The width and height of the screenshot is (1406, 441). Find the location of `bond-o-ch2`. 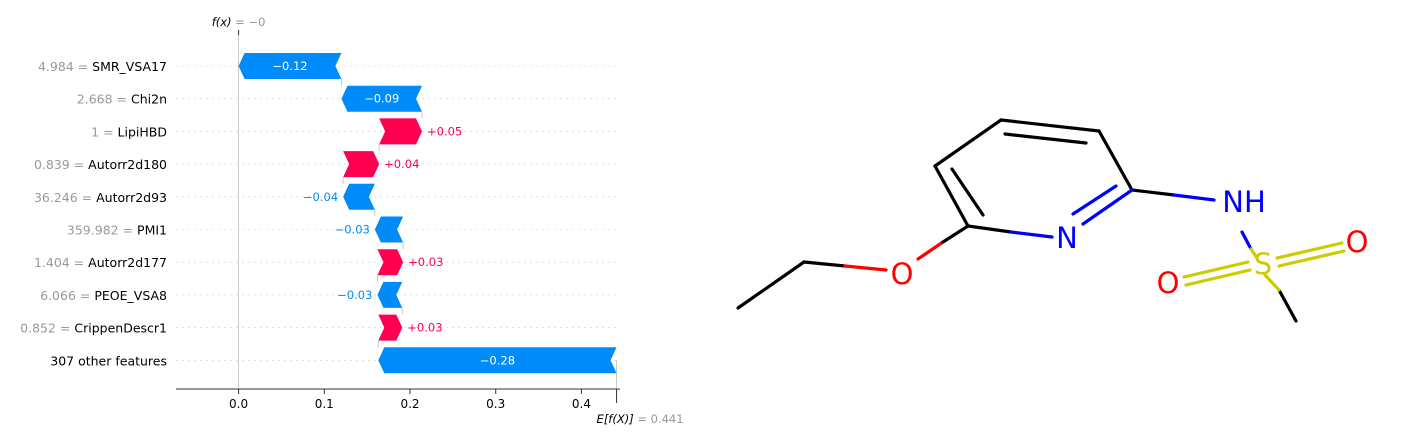

bond-o-ch2 is located at coordinates (865, 268).